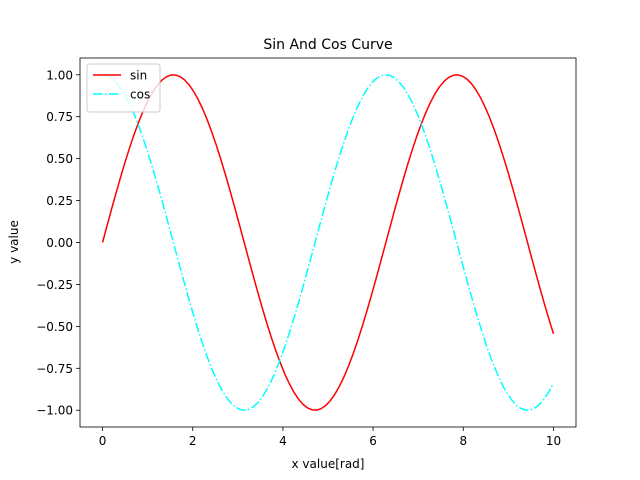 The height and width of the screenshot is (480, 640). What do you see at coordinates (193, 441) in the screenshot?
I see `x-tick-label: 2` at bounding box center [193, 441].